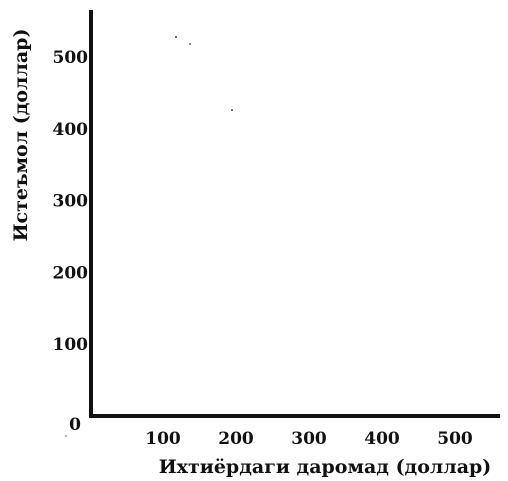 The image size is (508, 481). What do you see at coordinates (455, 439) in the screenshot?
I see `x-tick-label: 500` at bounding box center [455, 439].